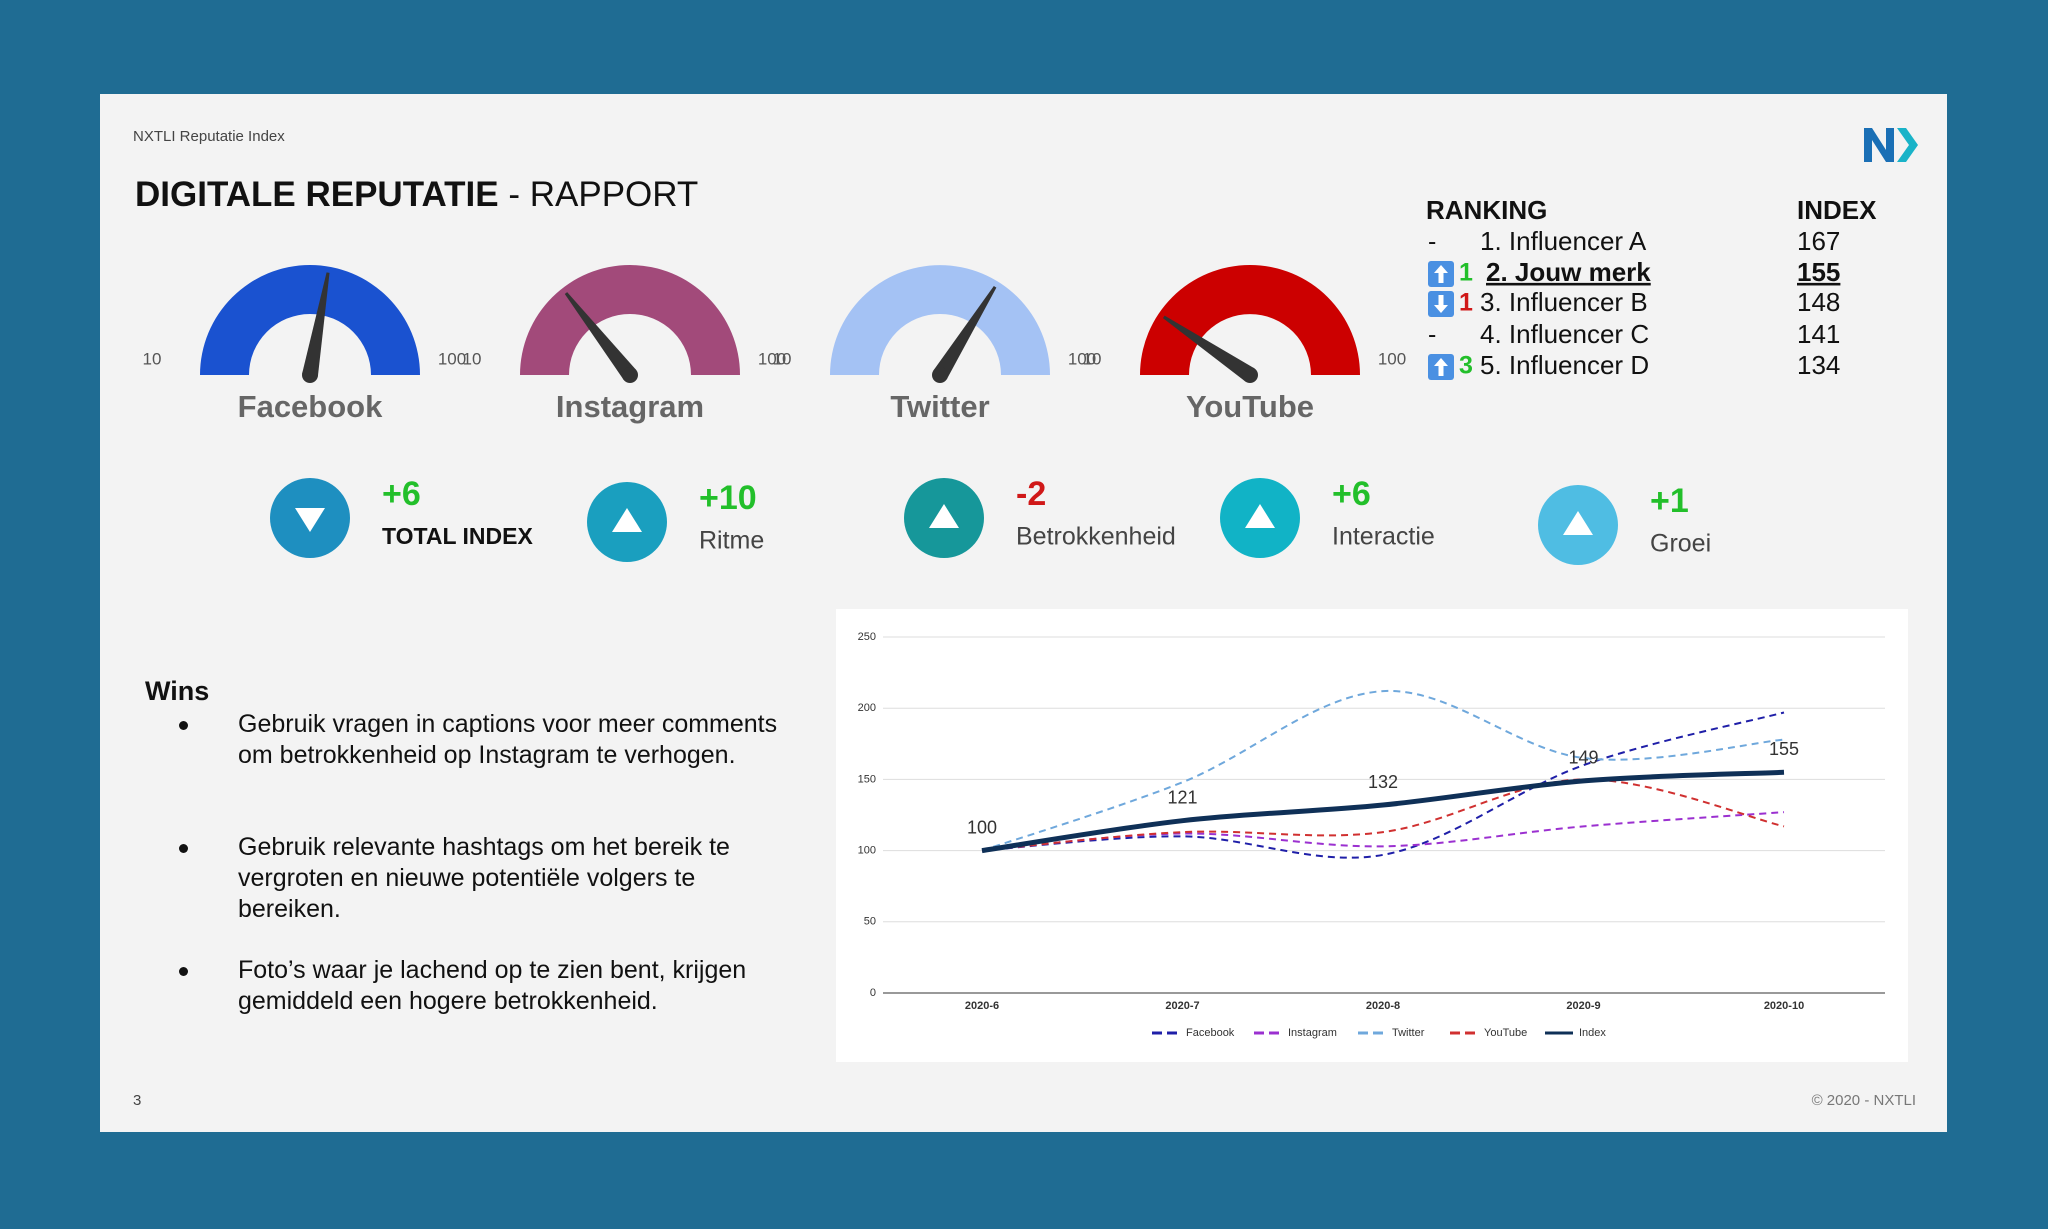 Image resolution: width=2048 pixels, height=1229 pixels. I want to click on ranking-index: 141, so click(1818, 334).